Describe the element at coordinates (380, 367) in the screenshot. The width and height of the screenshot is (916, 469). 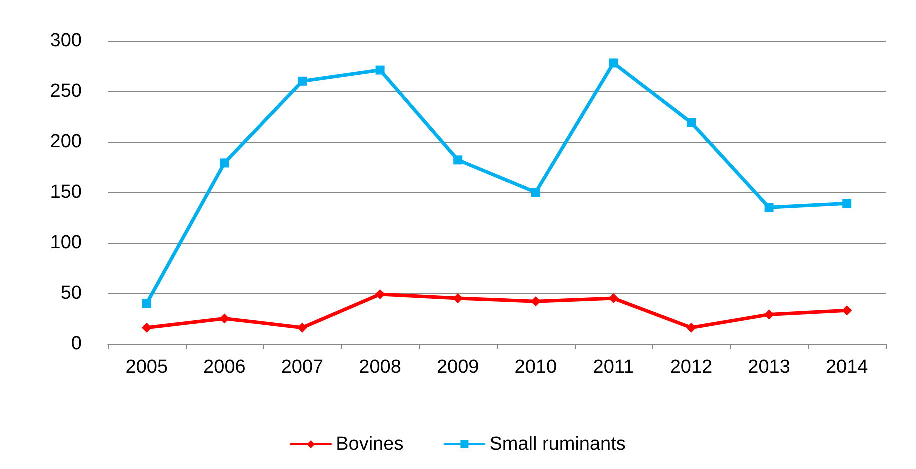
I see `x-tick-label: 2008` at that location.